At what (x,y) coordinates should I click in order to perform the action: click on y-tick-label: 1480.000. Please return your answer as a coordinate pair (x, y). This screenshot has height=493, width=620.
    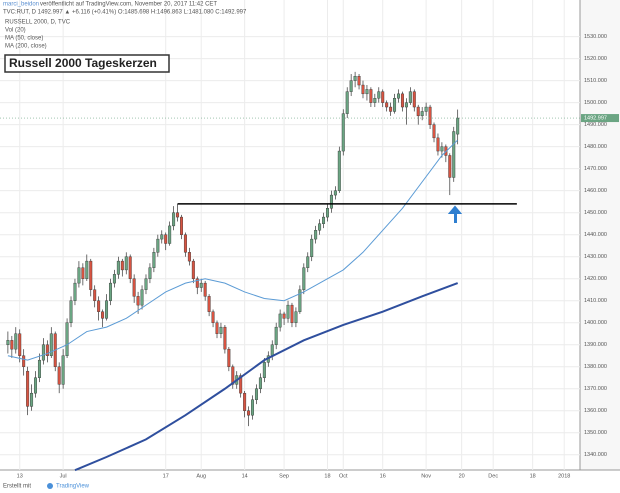
    Looking at the image, I should click on (595, 147).